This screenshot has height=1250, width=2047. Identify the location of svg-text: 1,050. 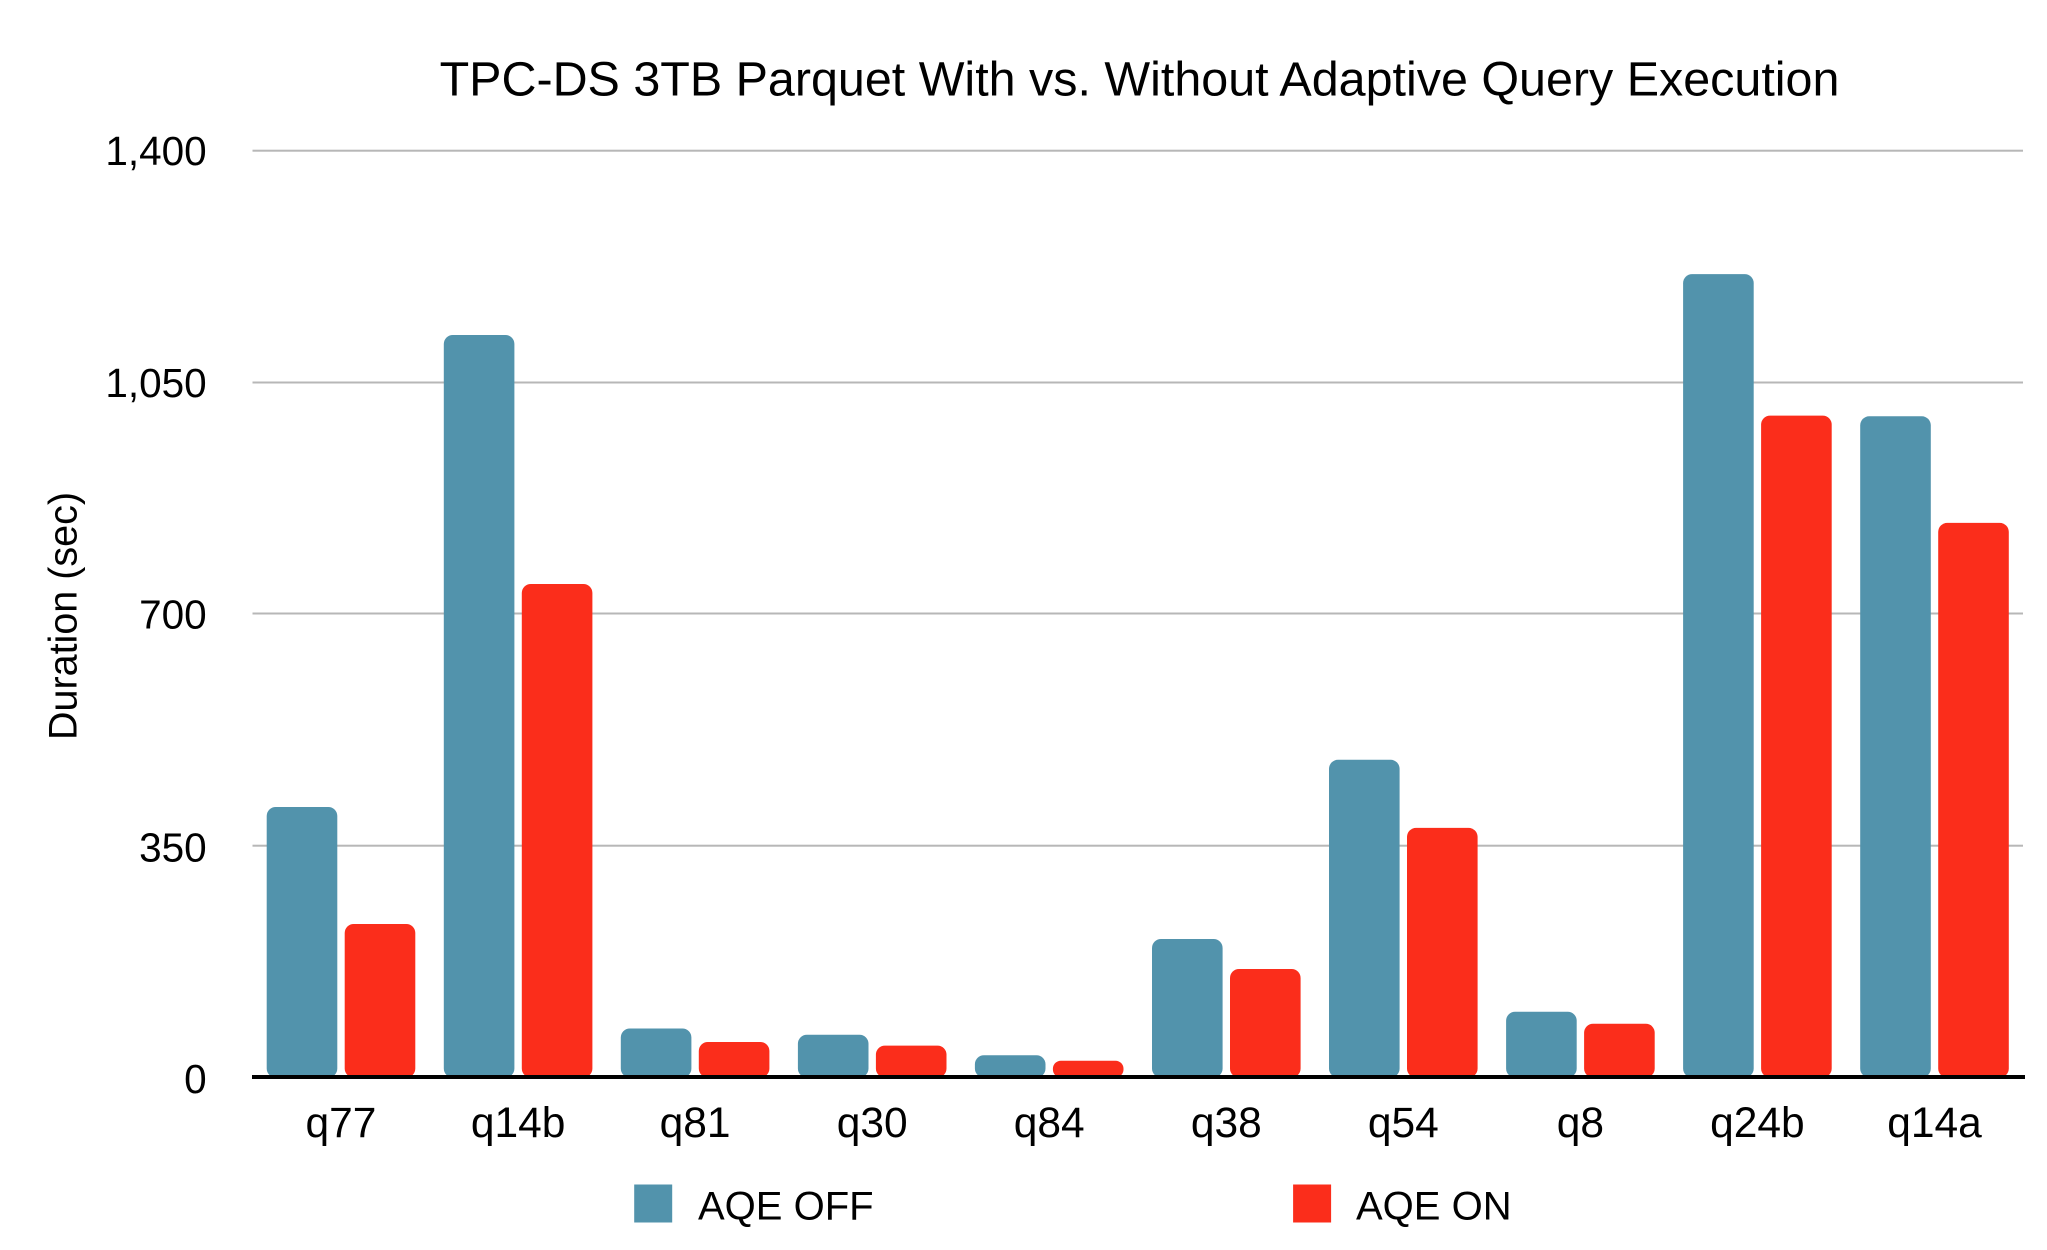
(155, 383).